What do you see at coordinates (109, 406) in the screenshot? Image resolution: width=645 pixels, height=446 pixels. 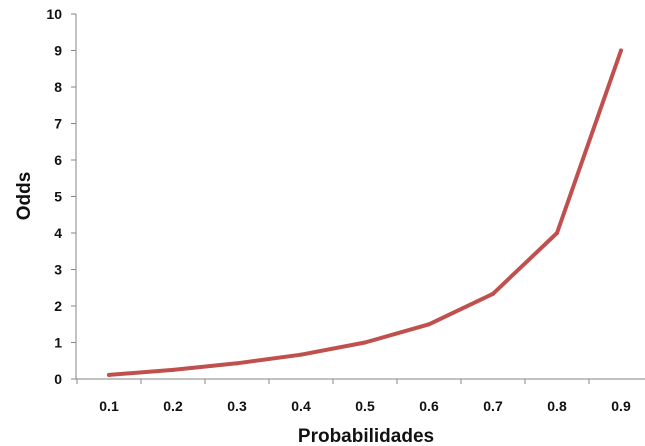 I see `x-tick-label: 0.1` at bounding box center [109, 406].